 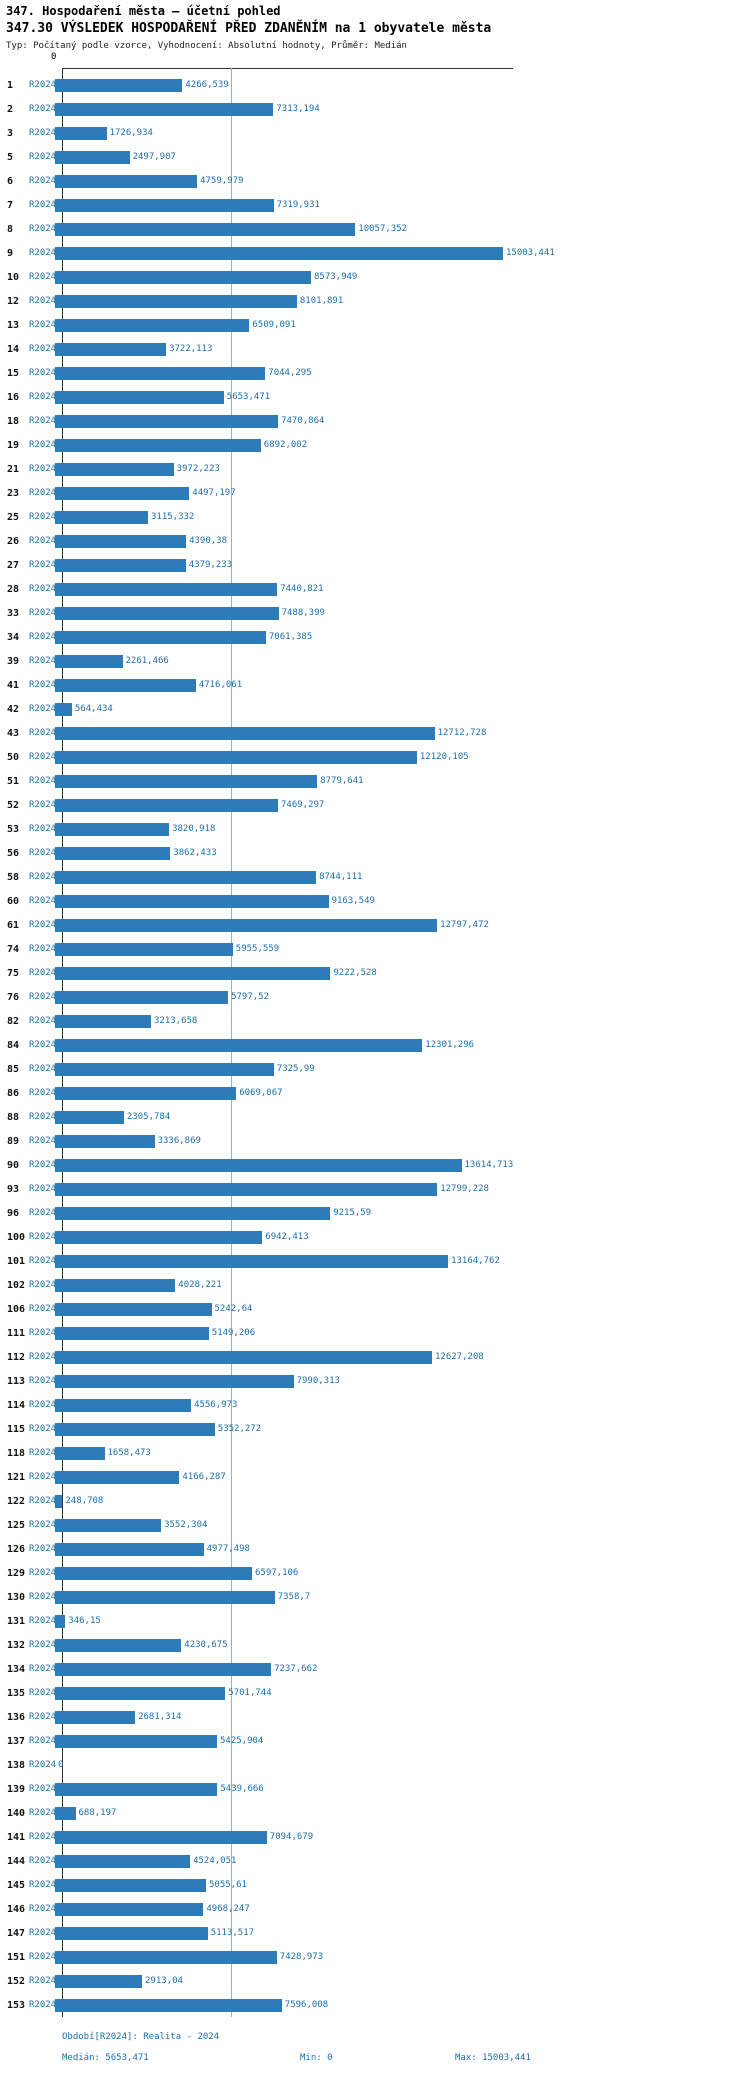 I want to click on row-number: 85, so click(x=13, y=1069).